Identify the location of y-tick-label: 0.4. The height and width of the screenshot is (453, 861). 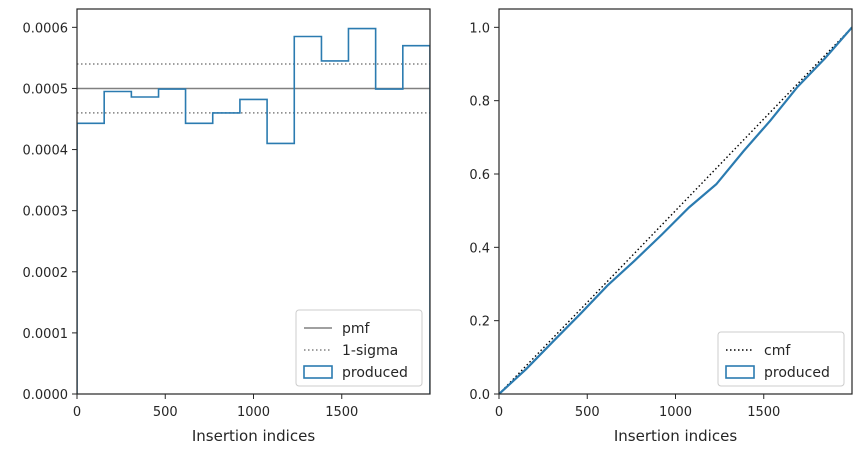
(479, 248).